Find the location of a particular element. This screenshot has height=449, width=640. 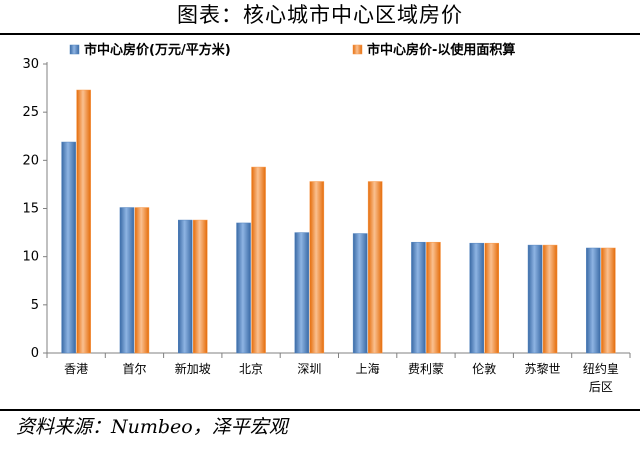

y-tick-label: 5 is located at coordinates (35, 305).